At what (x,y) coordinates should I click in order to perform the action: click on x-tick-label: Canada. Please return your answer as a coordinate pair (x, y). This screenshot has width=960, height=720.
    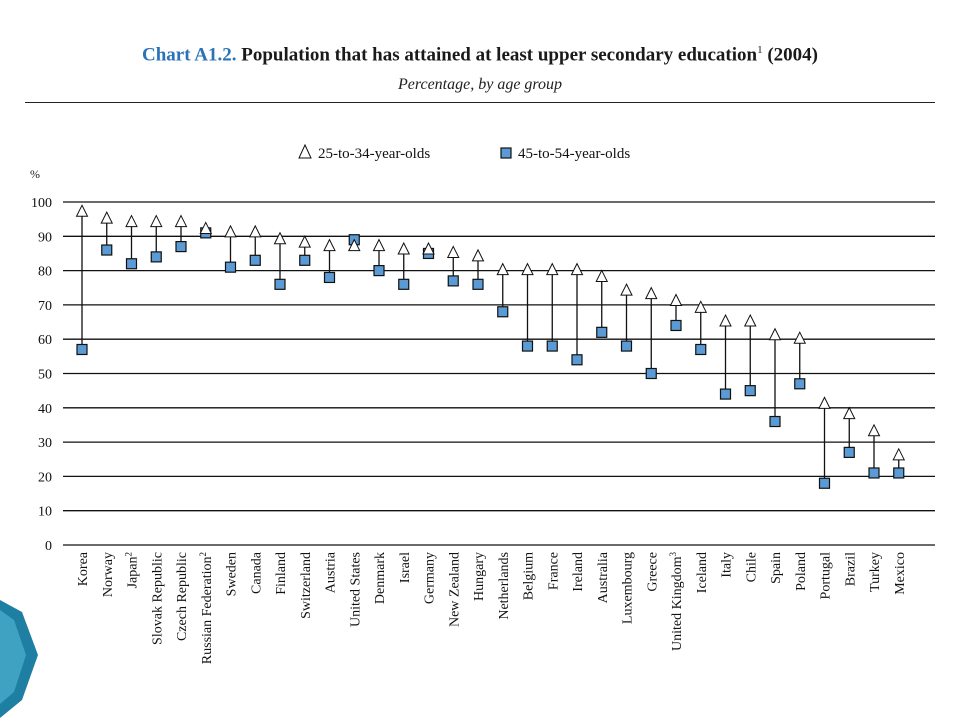
    Looking at the image, I should click on (256, 572).